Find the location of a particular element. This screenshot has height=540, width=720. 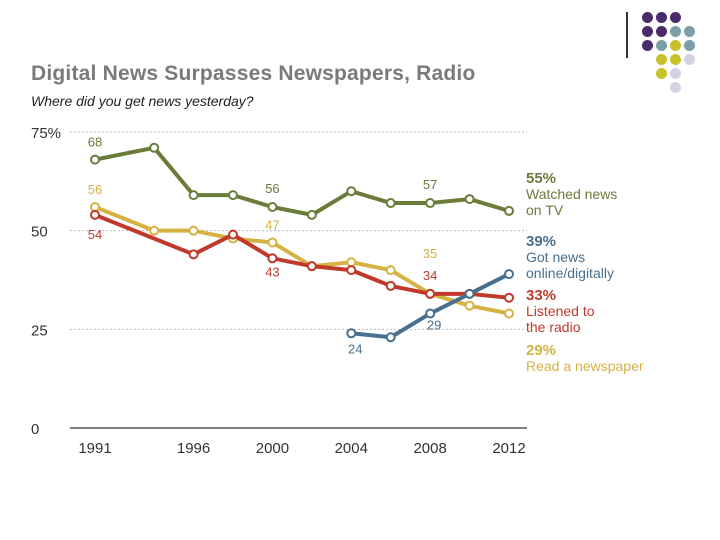

chart-title: Digital News Surpasses Newspapers, Radio is located at coordinates (253, 73).